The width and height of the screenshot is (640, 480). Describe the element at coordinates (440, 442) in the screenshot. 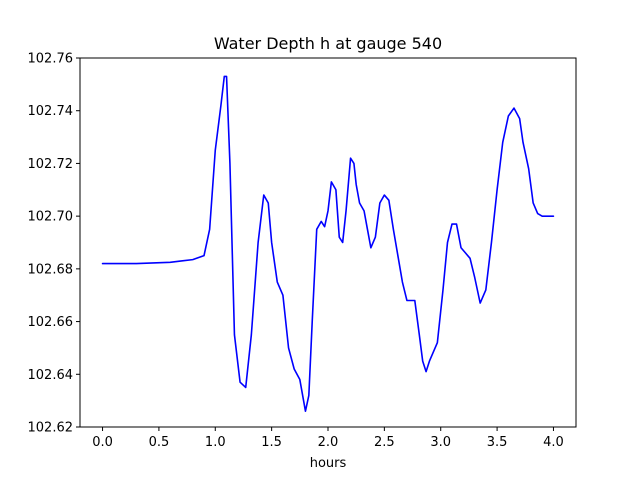

I see `x-tick-label: 3.0` at that location.